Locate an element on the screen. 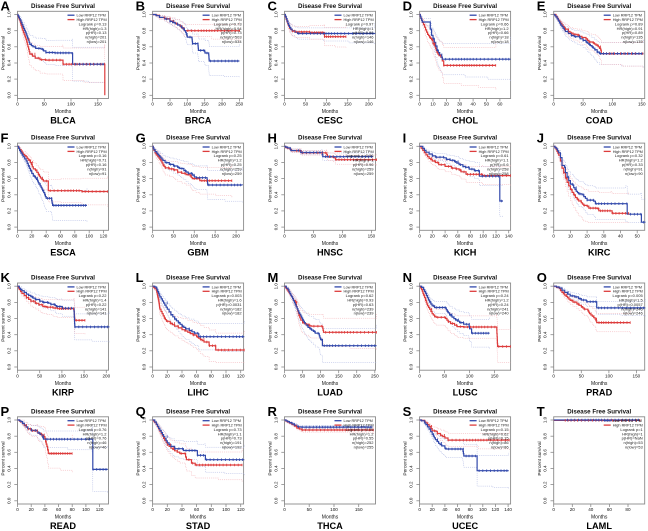  svg-text: n(low)=86 is located at coordinates (500, 447).